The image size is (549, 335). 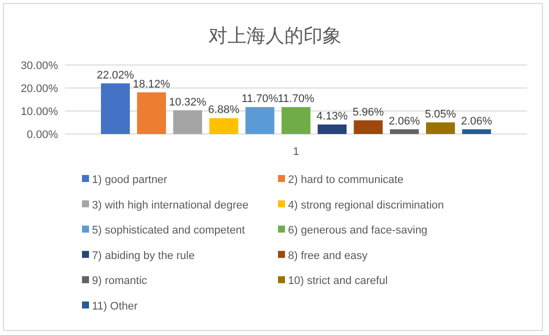 I want to click on legend-label: 6) generous and face-saving, so click(x=358, y=230).